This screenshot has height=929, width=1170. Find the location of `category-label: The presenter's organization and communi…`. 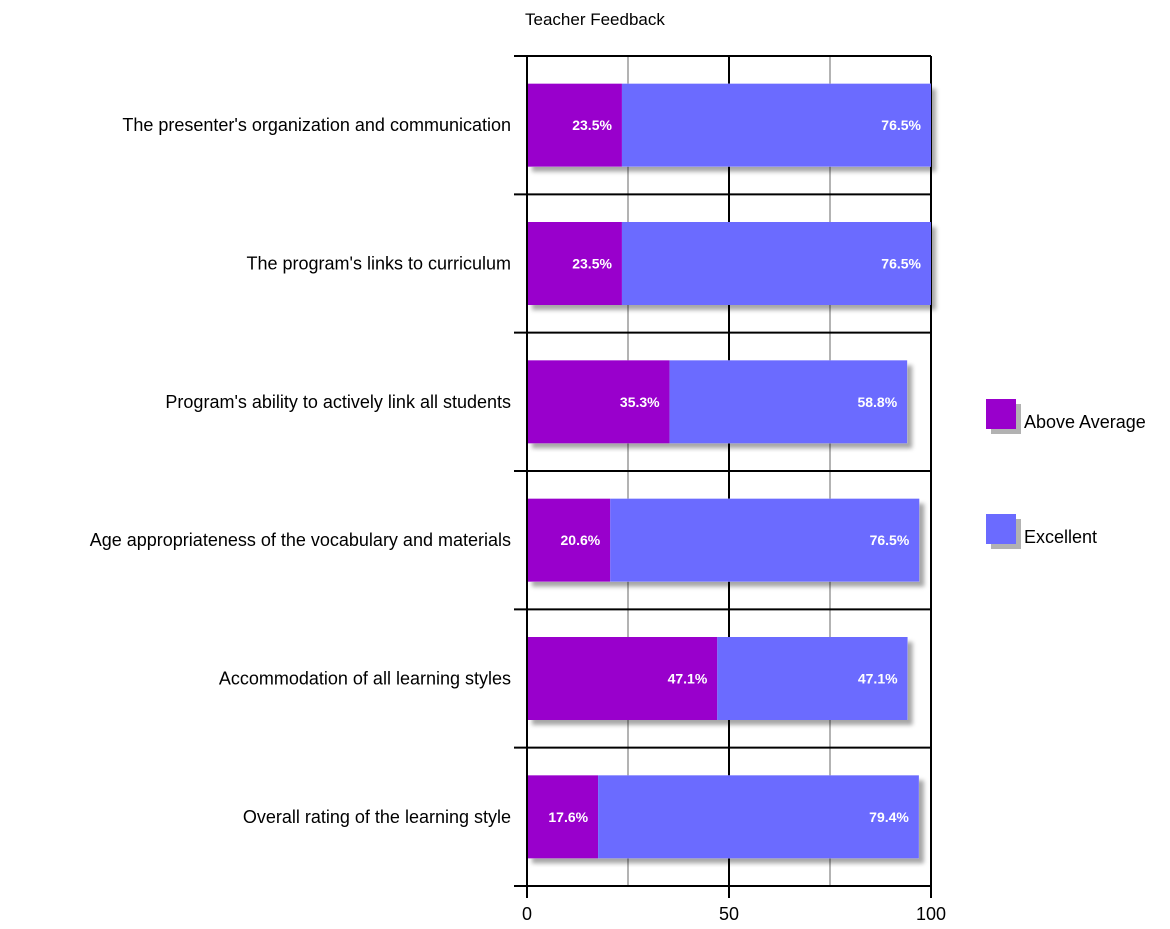

category-label: The presenter's organization and communi… is located at coordinates (316, 125).